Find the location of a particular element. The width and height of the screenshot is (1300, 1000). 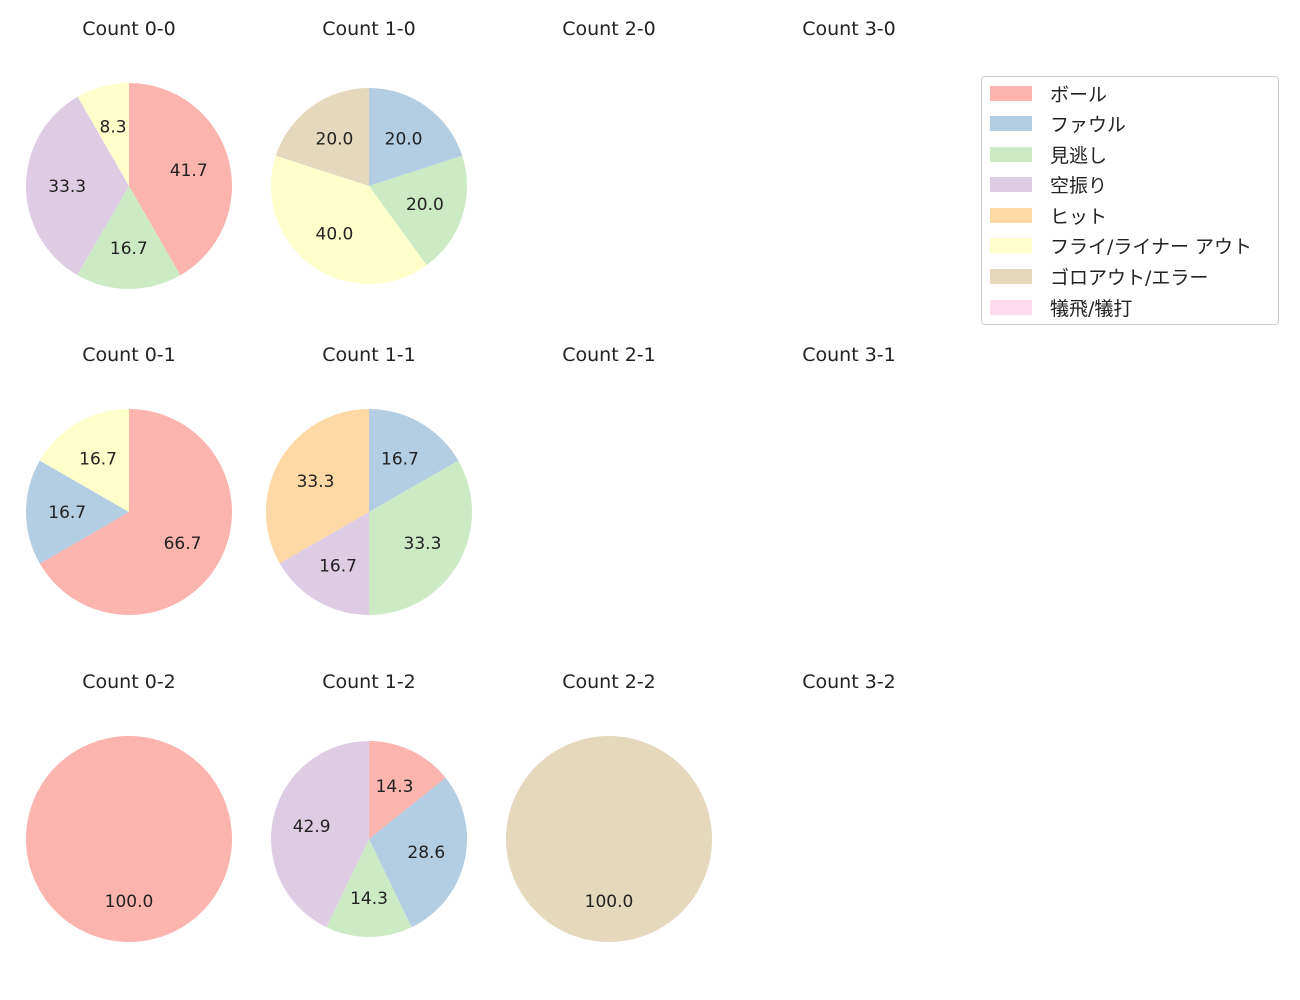

legend-label: ファウル is located at coordinates (1088, 124).